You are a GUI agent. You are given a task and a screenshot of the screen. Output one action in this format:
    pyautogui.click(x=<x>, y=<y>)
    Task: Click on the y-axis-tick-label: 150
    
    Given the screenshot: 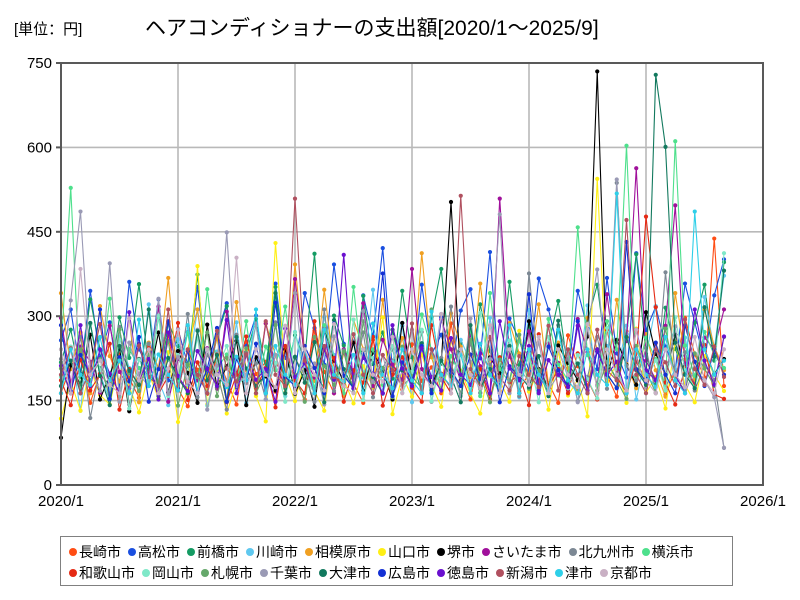 What is the action you would take?
    pyautogui.click(x=39, y=401)
    